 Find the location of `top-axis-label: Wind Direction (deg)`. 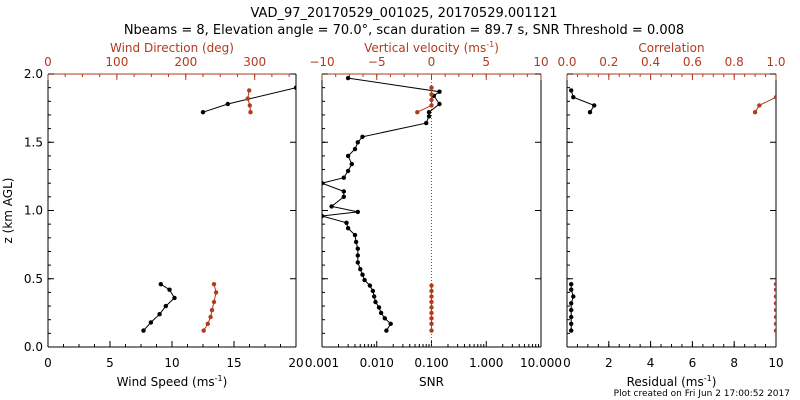

top-axis-label: Wind Direction (deg) is located at coordinates (172, 48).